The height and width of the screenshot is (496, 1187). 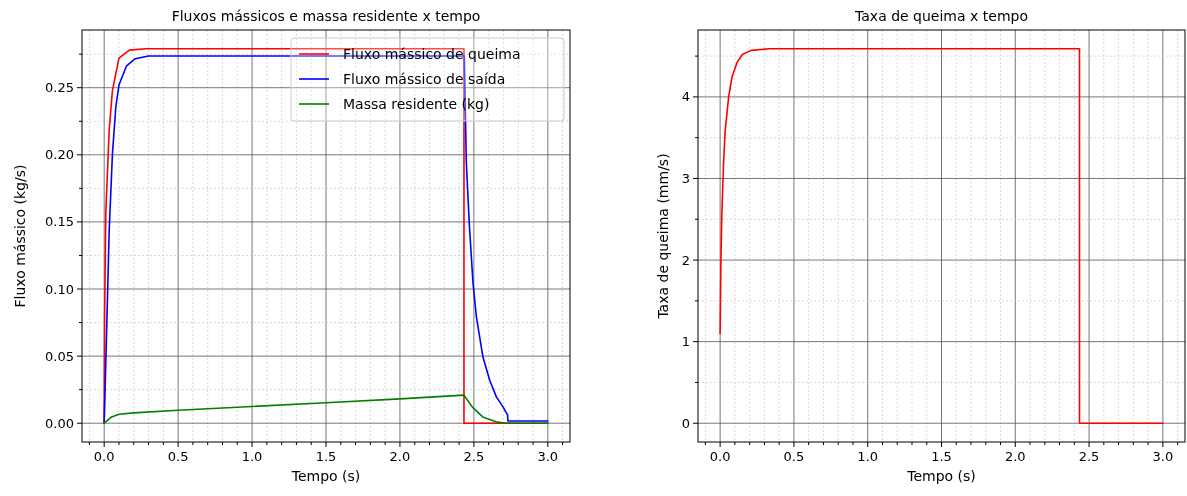 What do you see at coordinates (59, 155) in the screenshot?
I see `y-tick-label: 0.20` at bounding box center [59, 155].